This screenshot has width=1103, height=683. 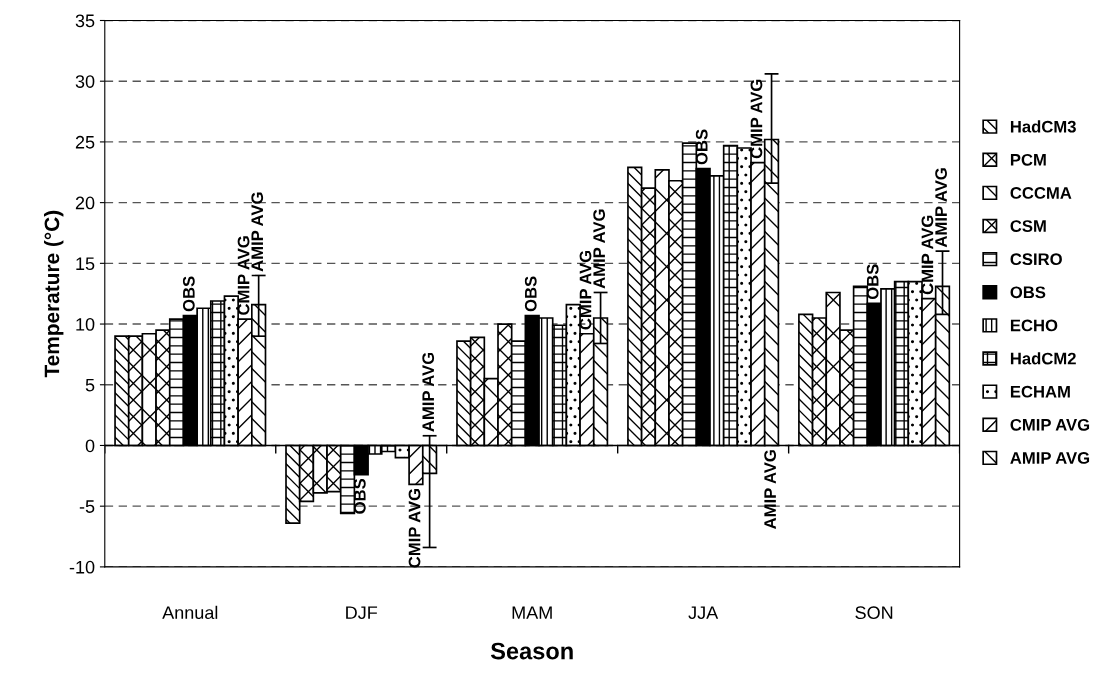 What do you see at coordinates (1043, 358) in the screenshot?
I see `legend-label: HadCM2` at bounding box center [1043, 358].